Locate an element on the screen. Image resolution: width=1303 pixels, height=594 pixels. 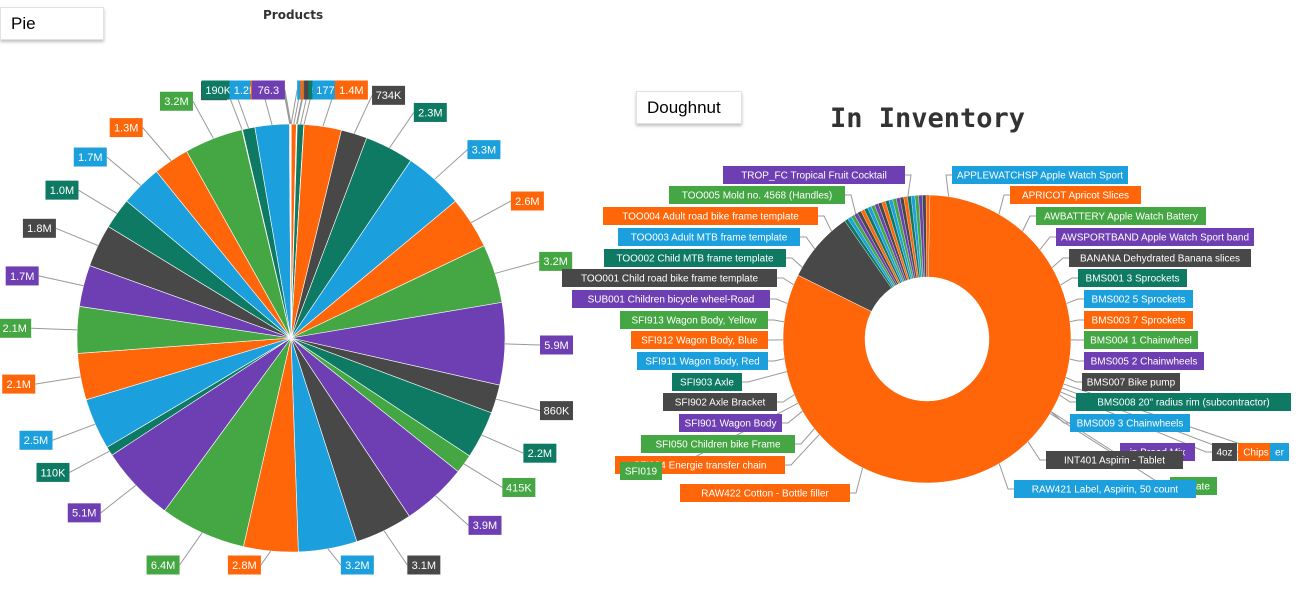
pie-data-label: 2.3M is located at coordinates (430, 112).